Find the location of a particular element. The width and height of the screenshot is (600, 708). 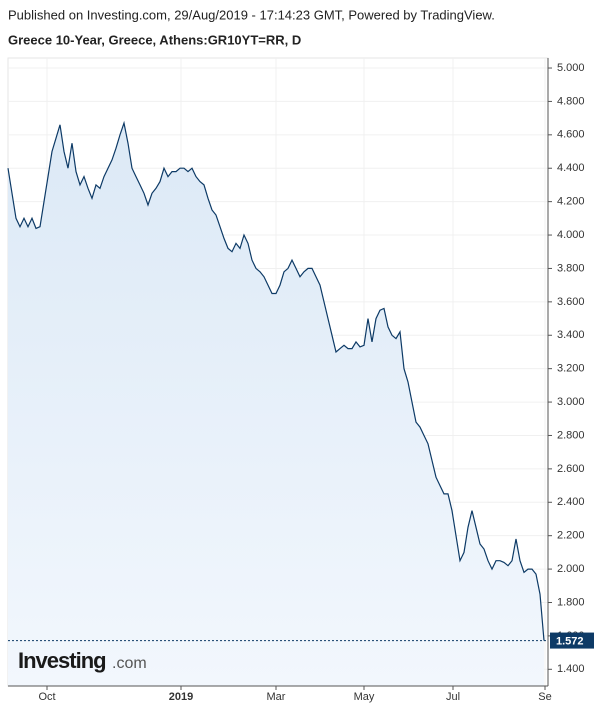

x-tick-label: Jul is located at coordinates (453, 697).